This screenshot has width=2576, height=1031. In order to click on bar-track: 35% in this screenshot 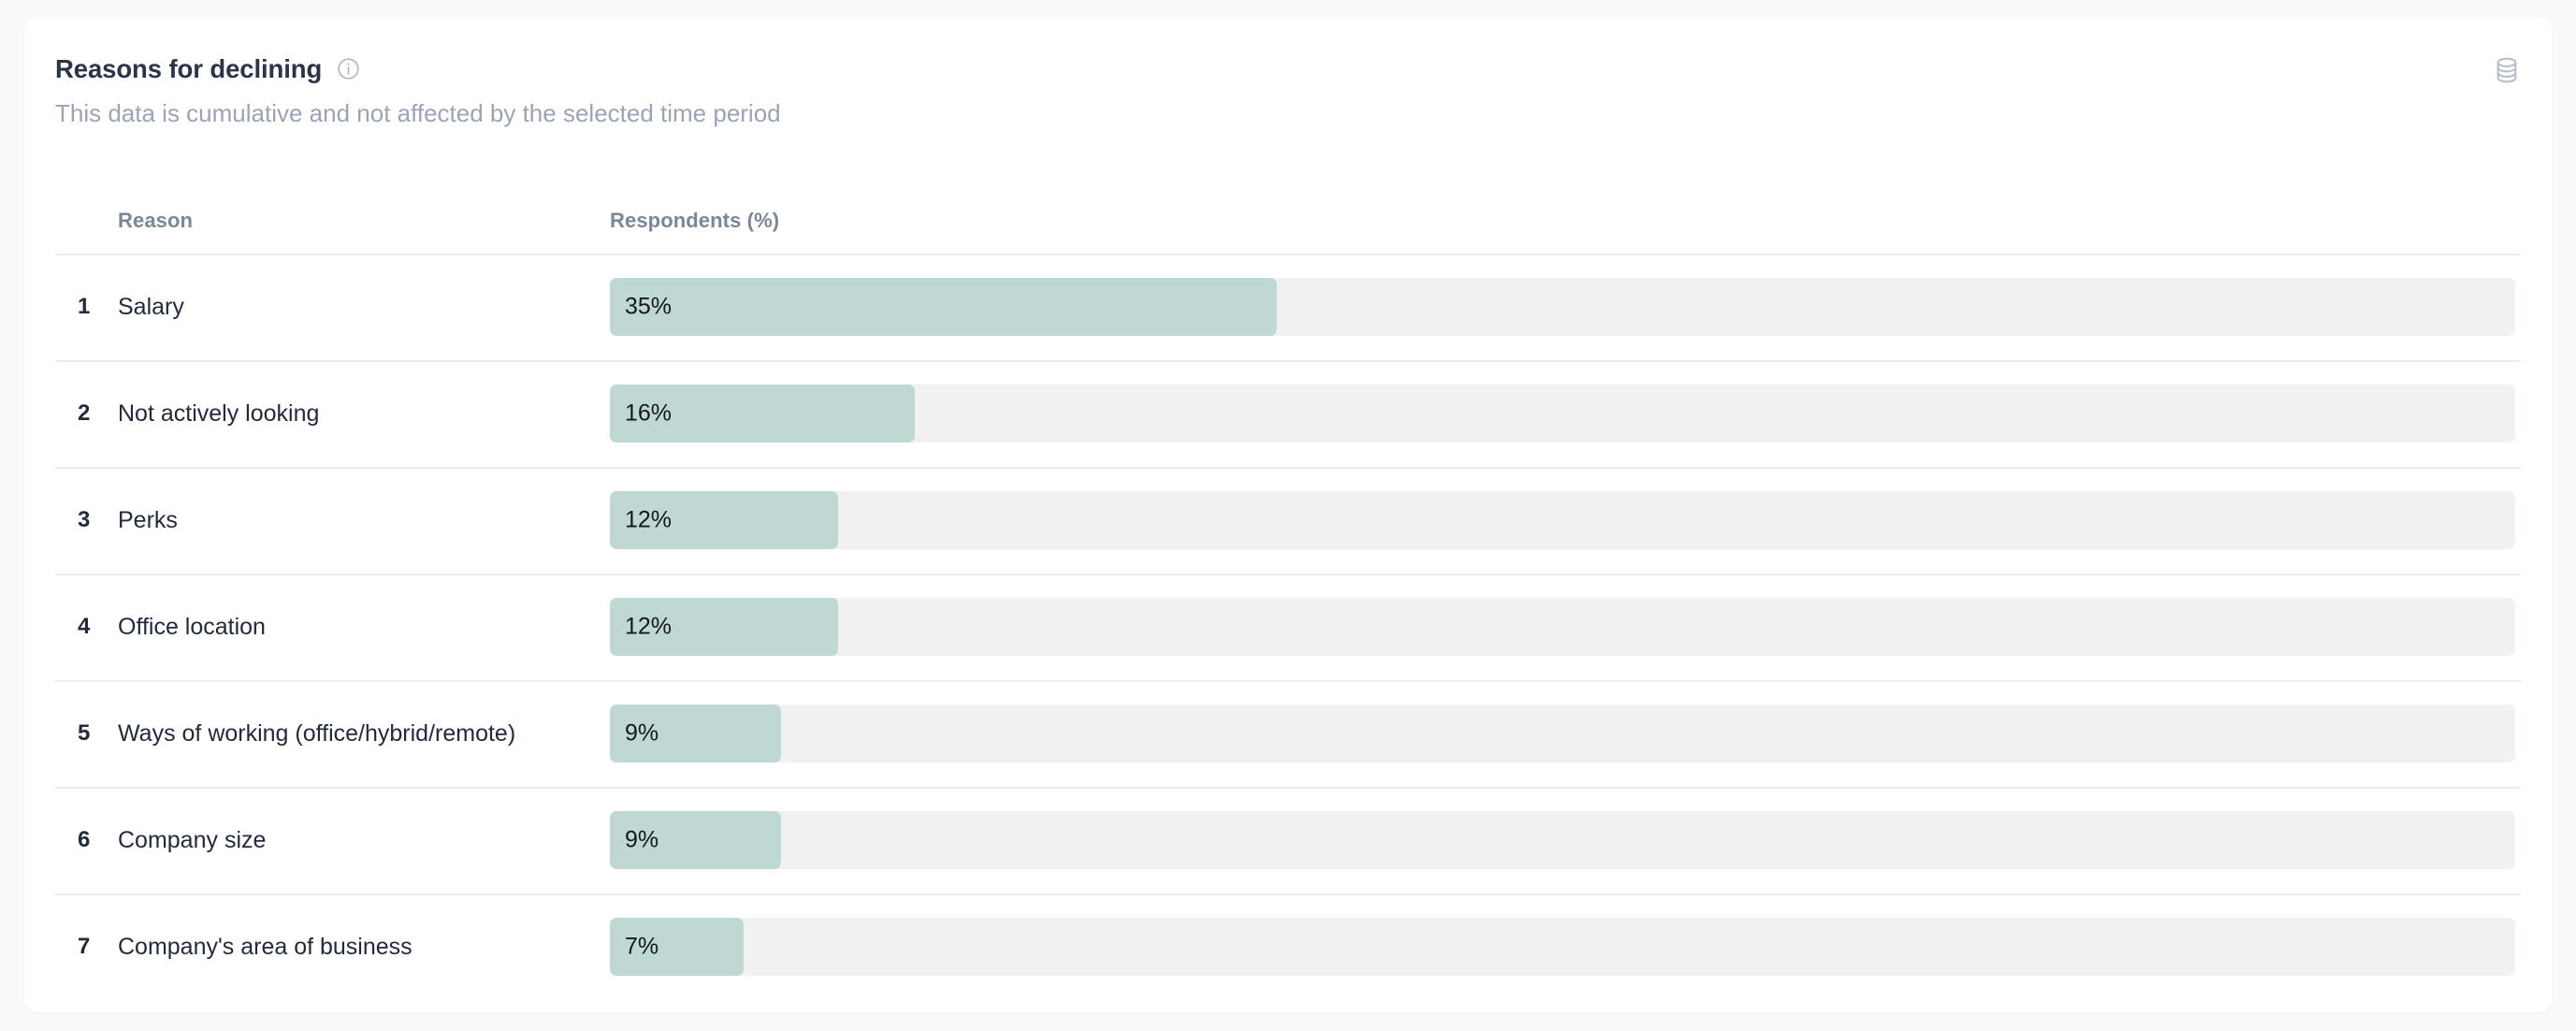, I will do `click(1563, 307)`.